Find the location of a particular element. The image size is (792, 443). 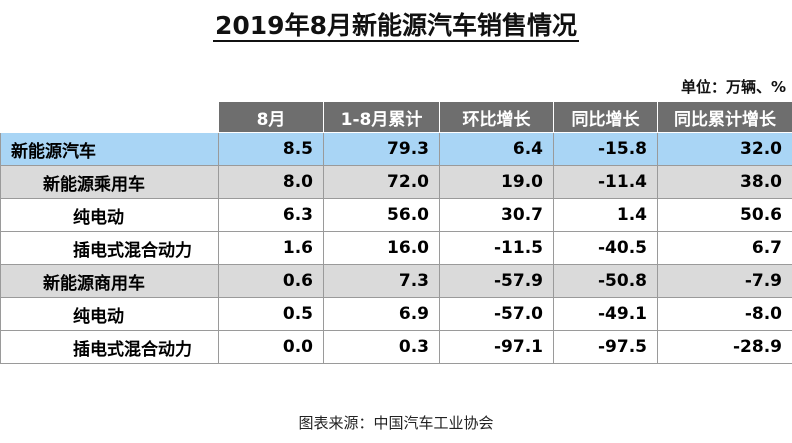

table-cell: 8.0 is located at coordinates (271, 182).